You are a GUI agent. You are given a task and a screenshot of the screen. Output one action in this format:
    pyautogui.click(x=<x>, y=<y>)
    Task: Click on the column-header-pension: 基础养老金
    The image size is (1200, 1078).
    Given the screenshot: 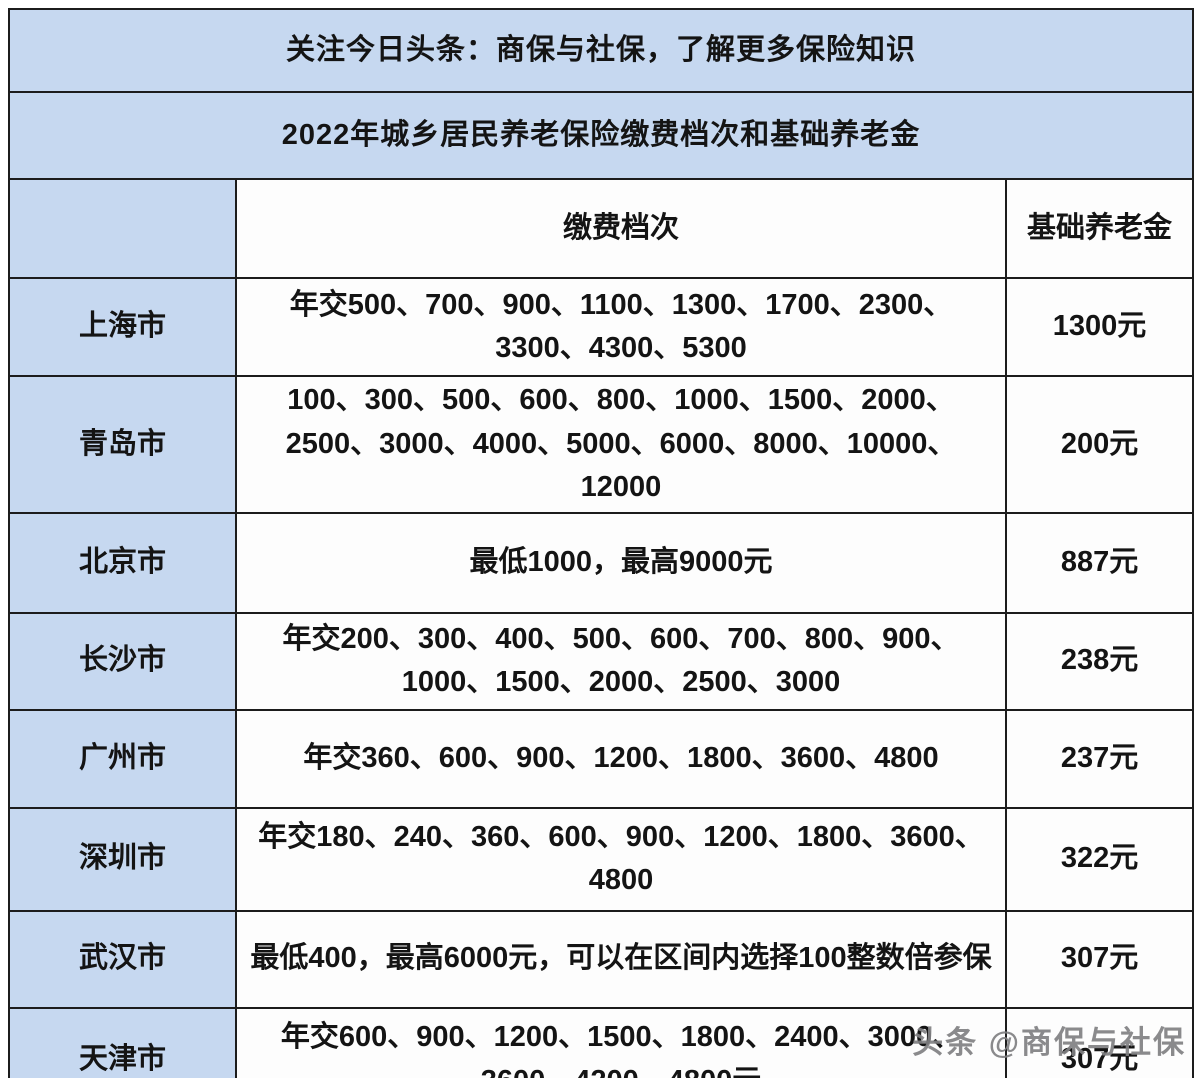 What is the action you would take?
    pyautogui.click(x=1099, y=228)
    